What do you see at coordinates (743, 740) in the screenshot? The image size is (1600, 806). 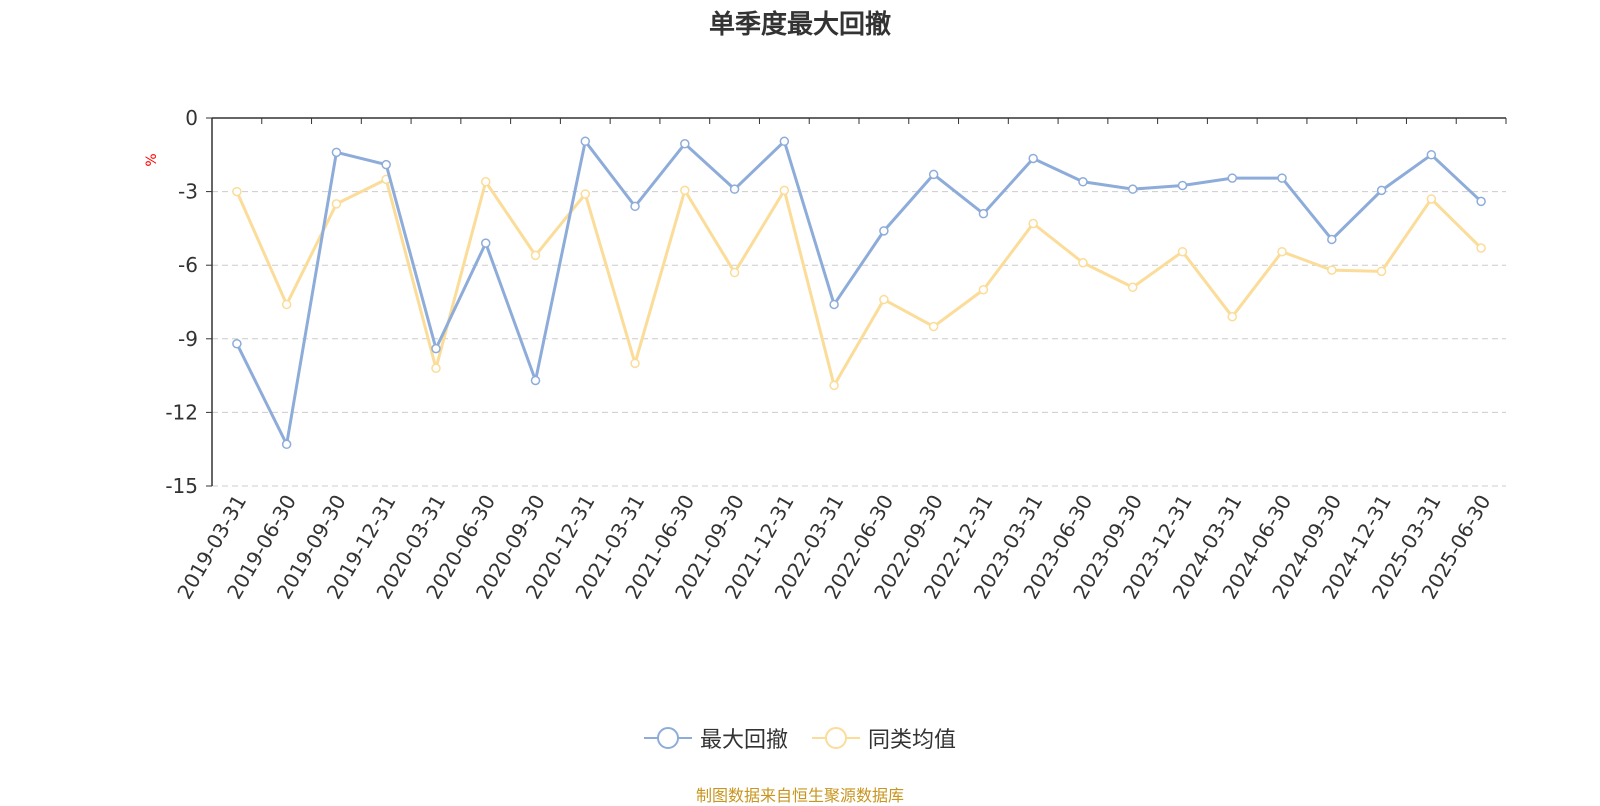 I see `legend-label-series-1: 最大回撤` at bounding box center [743, 740].